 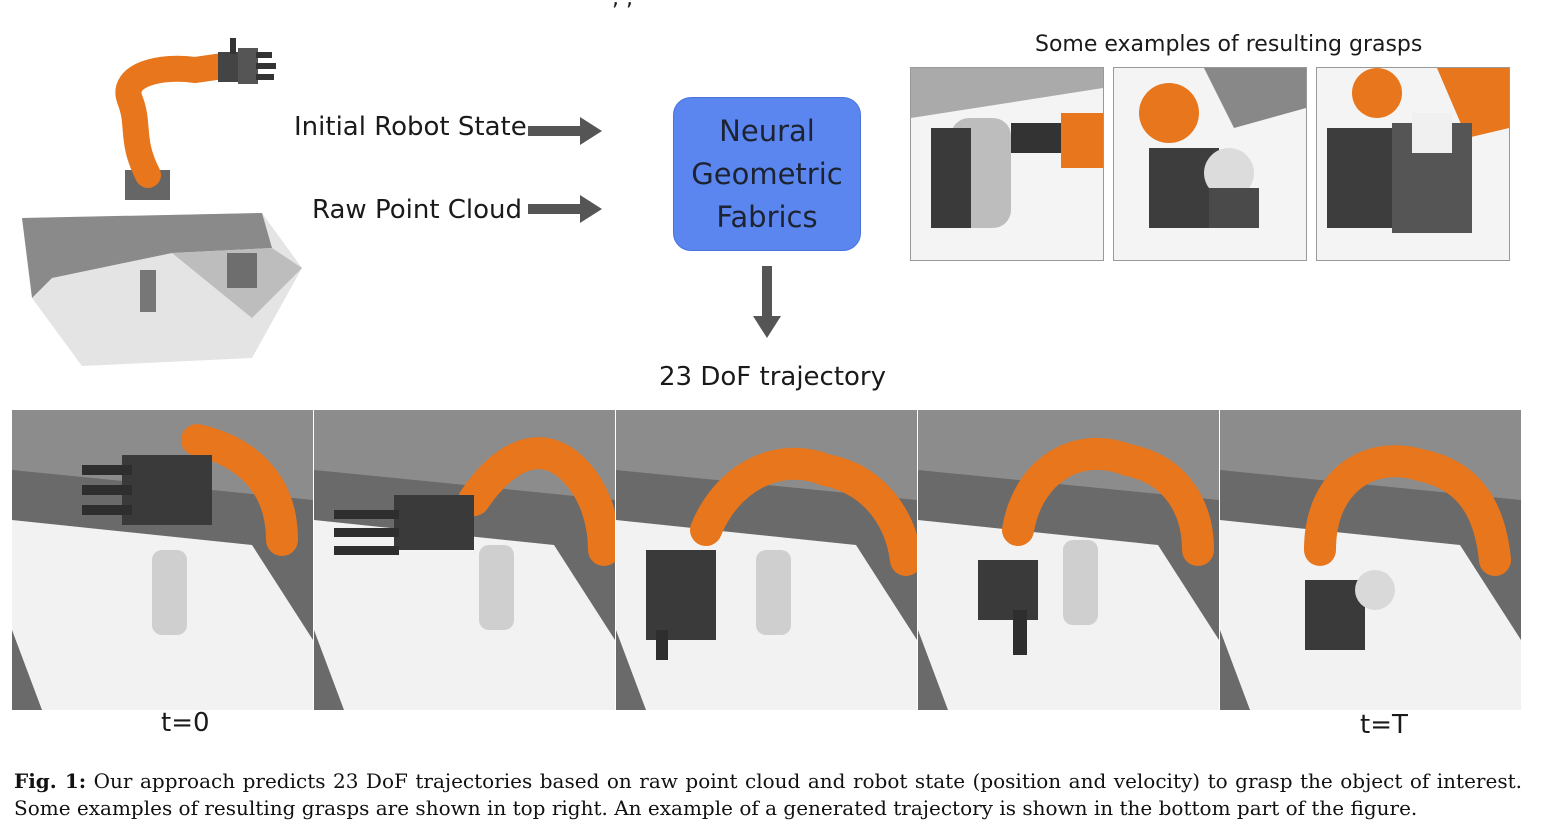 What do you see at coordinates (50, 781) in the screenshot?
I see `caption-prefix: Fig. 1:` at bounding box center [50, 781].